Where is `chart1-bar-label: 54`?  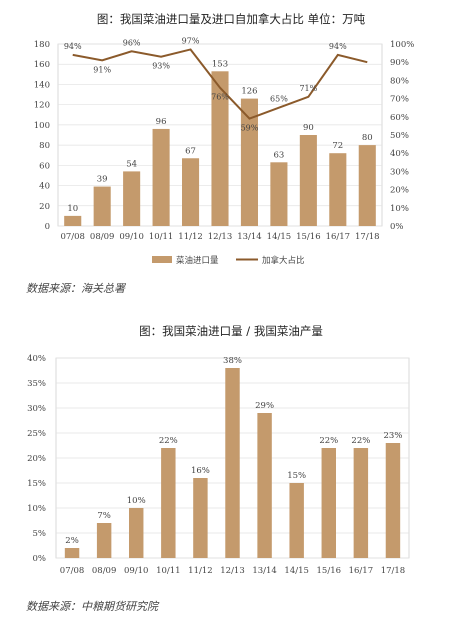 chart1-bar-label: 54 is located at coordinates (131, 164).